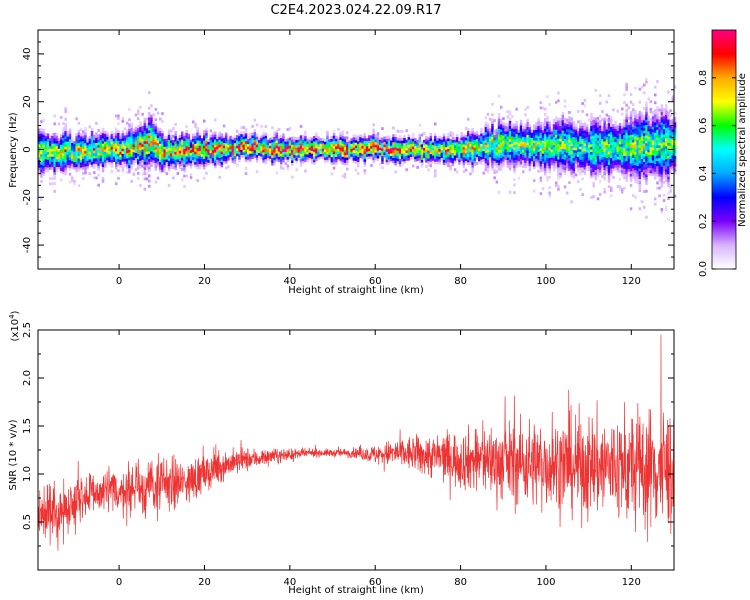 The height and width of the screenshot is (600, 750). What do you see at coordinates (12, 316) in the screenshot?
I see `snr-multiplier-exp: 4` at bounding box center [12, 316].